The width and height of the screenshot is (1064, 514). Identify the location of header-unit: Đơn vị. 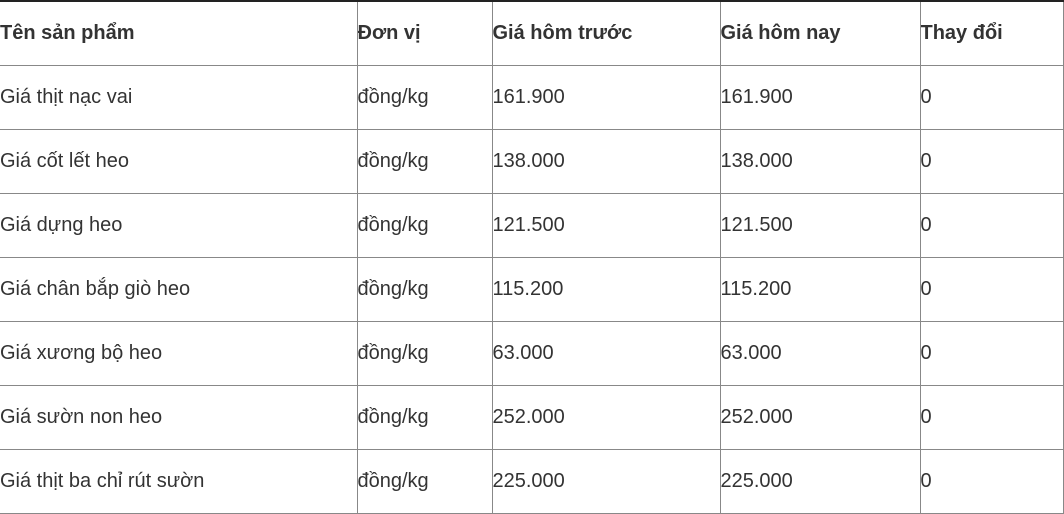
(424, 33).